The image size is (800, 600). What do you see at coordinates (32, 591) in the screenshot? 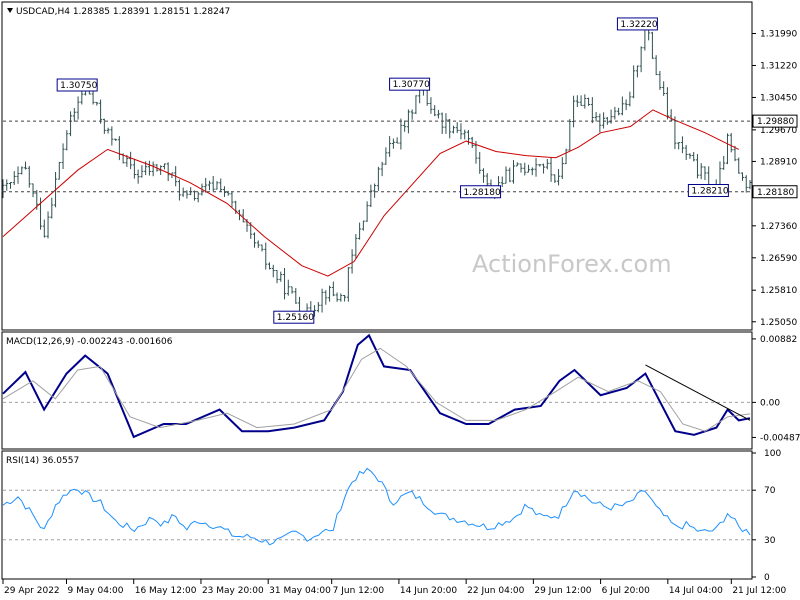
I see `x-tick-label: 29 Apr 2022` at bounding box center [32, 591].